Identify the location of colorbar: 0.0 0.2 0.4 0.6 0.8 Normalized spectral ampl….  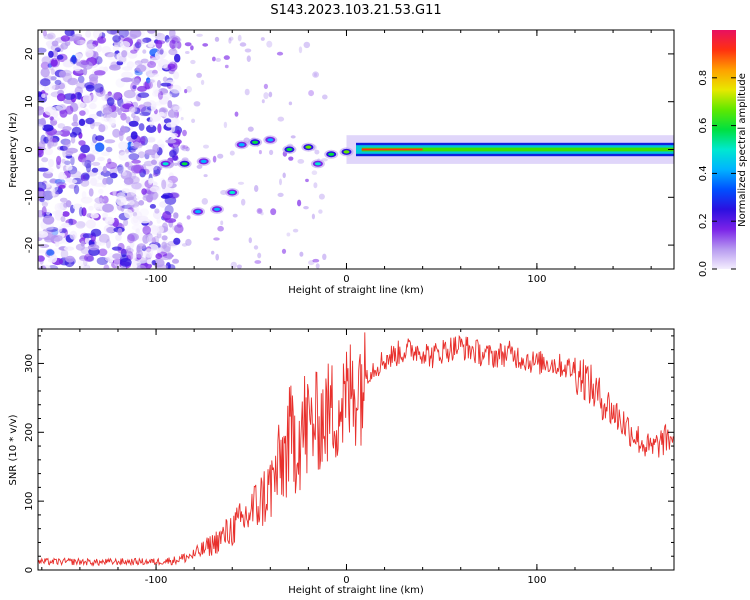
(723, 153).